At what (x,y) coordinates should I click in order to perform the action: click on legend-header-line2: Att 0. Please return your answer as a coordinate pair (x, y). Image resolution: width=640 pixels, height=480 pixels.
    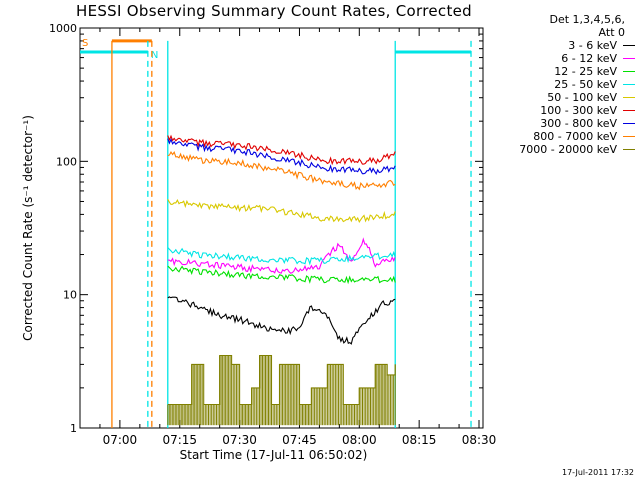
    Looking at the image, I should click on (611, 32).